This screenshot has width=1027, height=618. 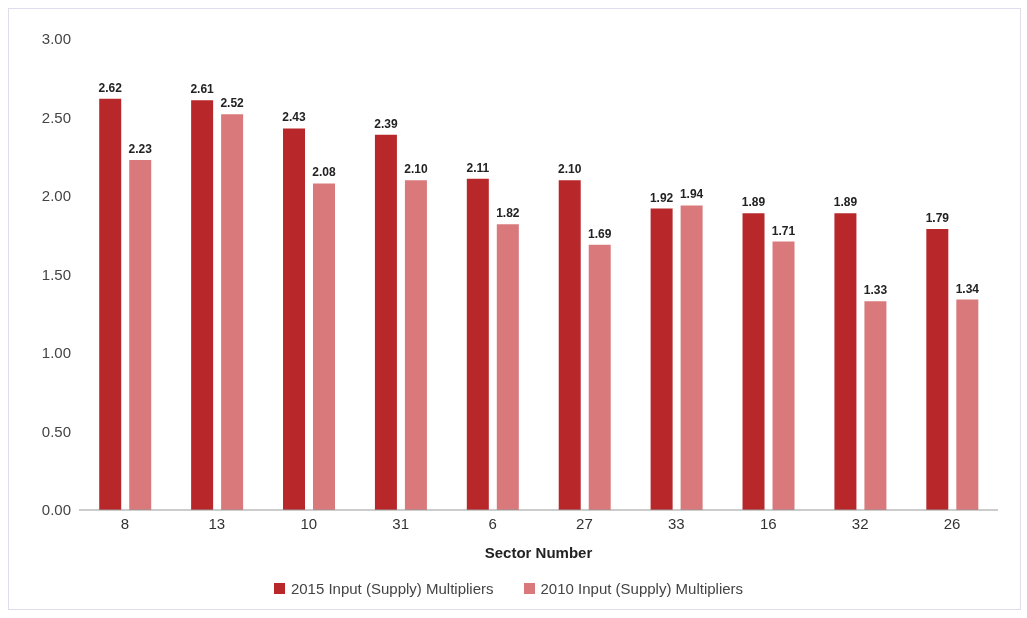 I want to click on data-label: 1.79, so click(x=937, y=217).